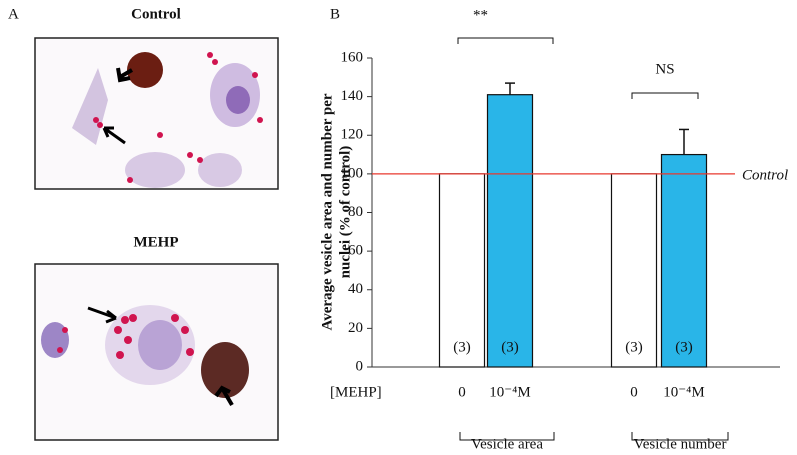 Image resolution: width=797 pixels, height=455 pixels. Describe the element at coordinates (13, 14) in the screenshot. I see `panel-label: A` at that location.